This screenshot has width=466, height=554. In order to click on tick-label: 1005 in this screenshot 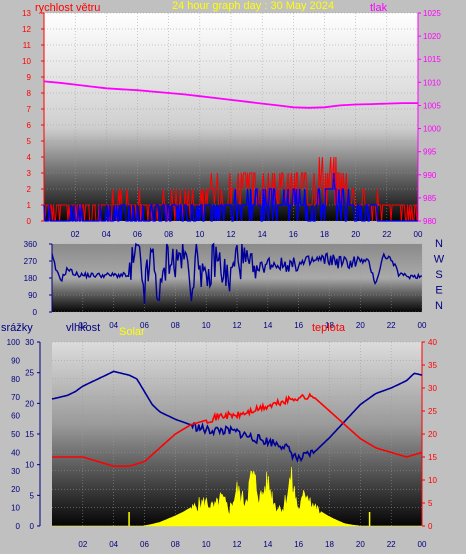, I will do `click(432, 105)`.